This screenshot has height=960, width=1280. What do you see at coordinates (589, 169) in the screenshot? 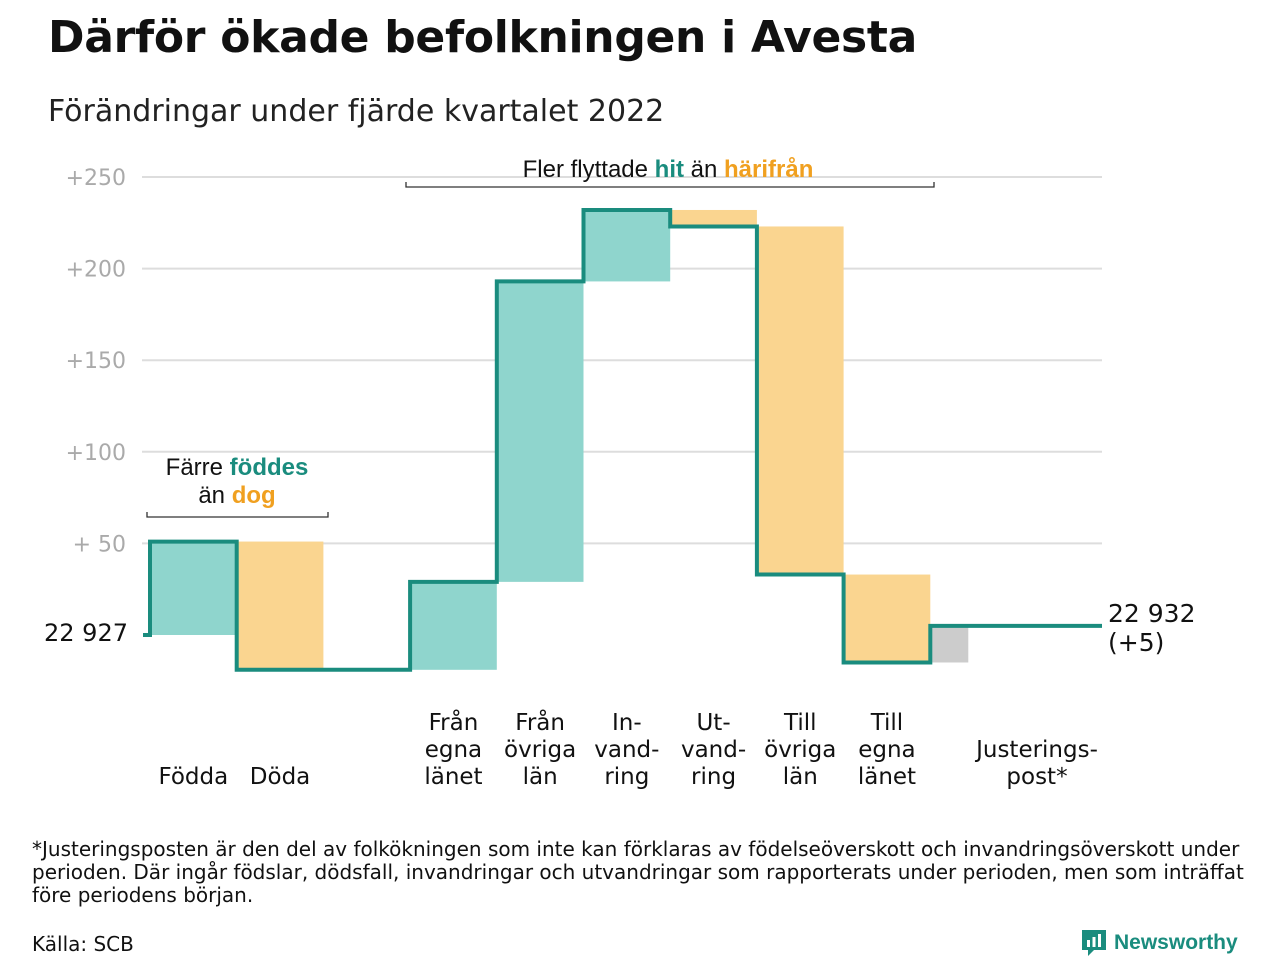
I see `annotation-fragment: Fler flyttade` at bounding box center [589, 169].